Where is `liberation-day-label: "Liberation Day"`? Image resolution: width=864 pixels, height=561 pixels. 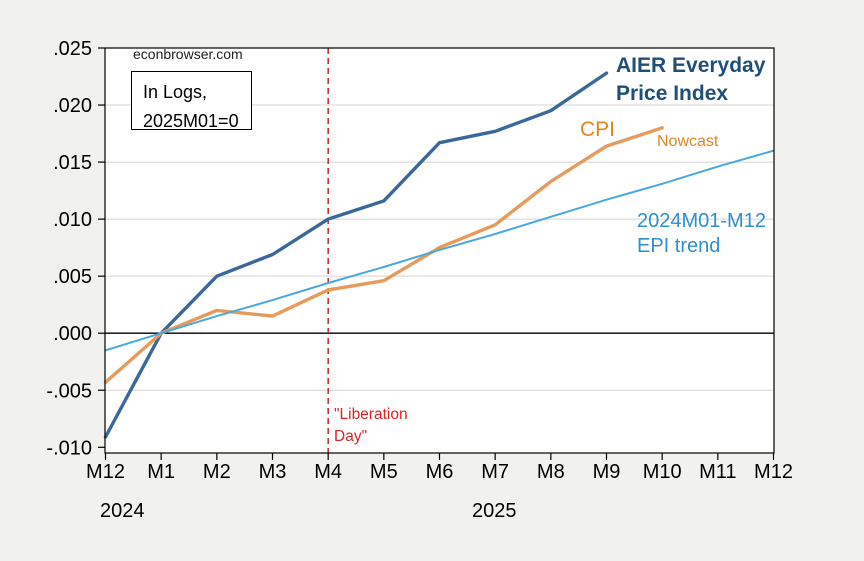
liberation-day-label: "Liberation Day" is located at coordinates (371, 426).